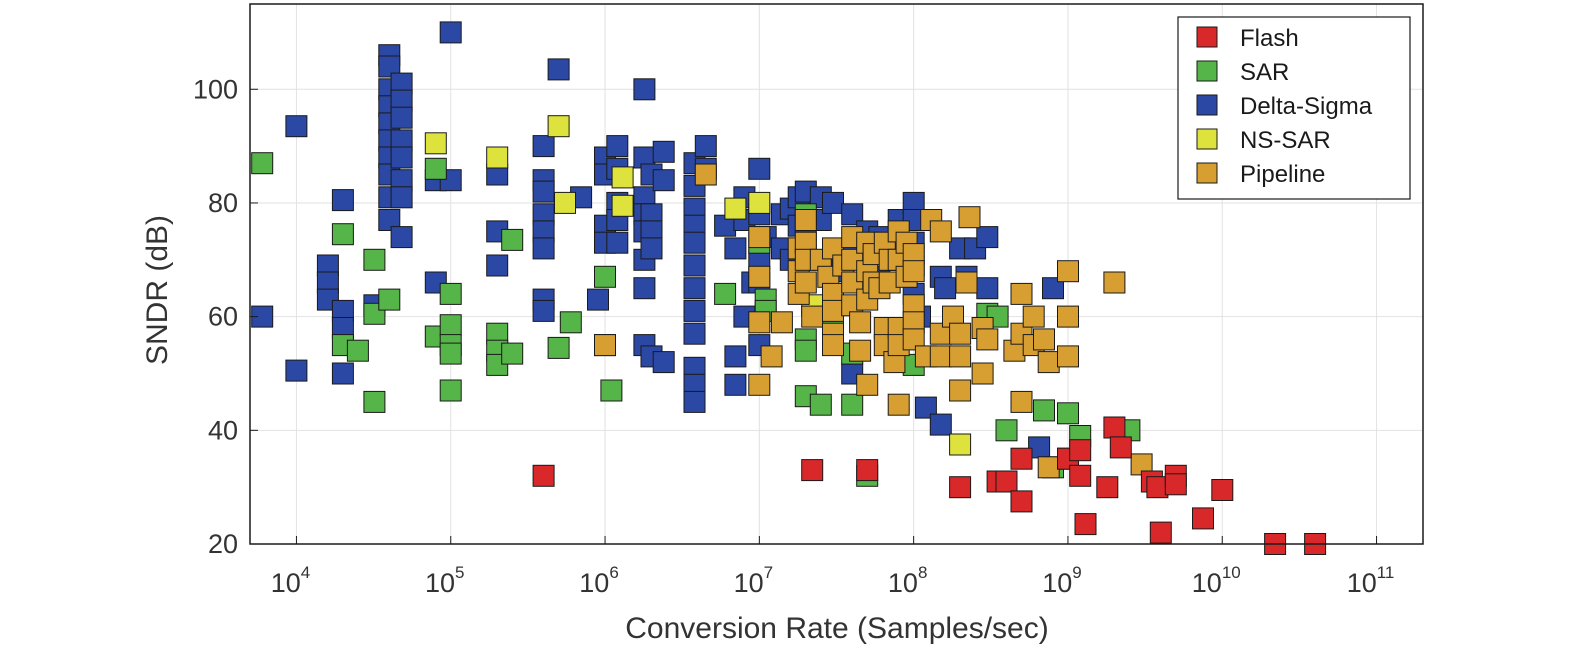  What do you see at coordinates (1282, 174) in the screenshot?
I see `legend-label: Pipeline` at bounding box center [1282, 174].